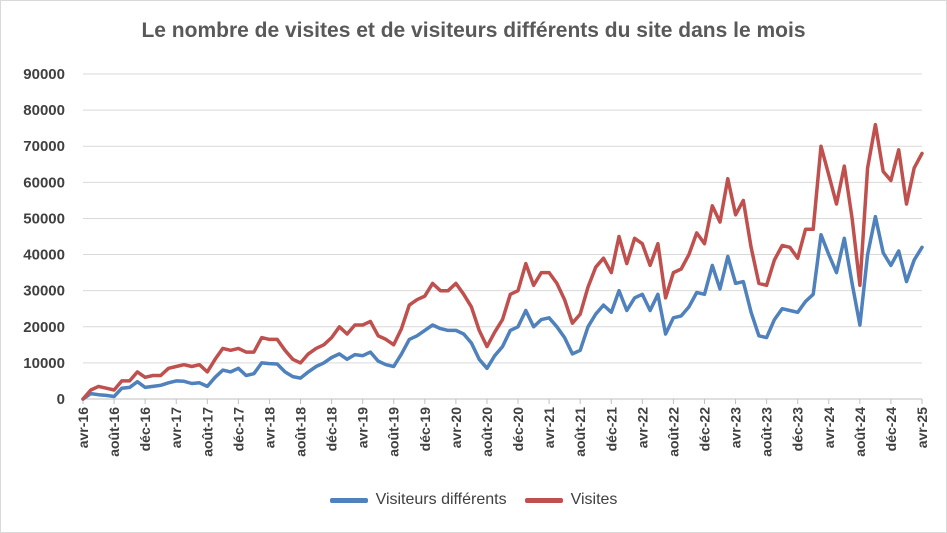 Image resolution: width=947 pixels, height=533 pixels. What do you see at coordinates (348, 500) in the screenshot?
I see `legend-swatch-visiteurs` at bounding box center [348, 500].